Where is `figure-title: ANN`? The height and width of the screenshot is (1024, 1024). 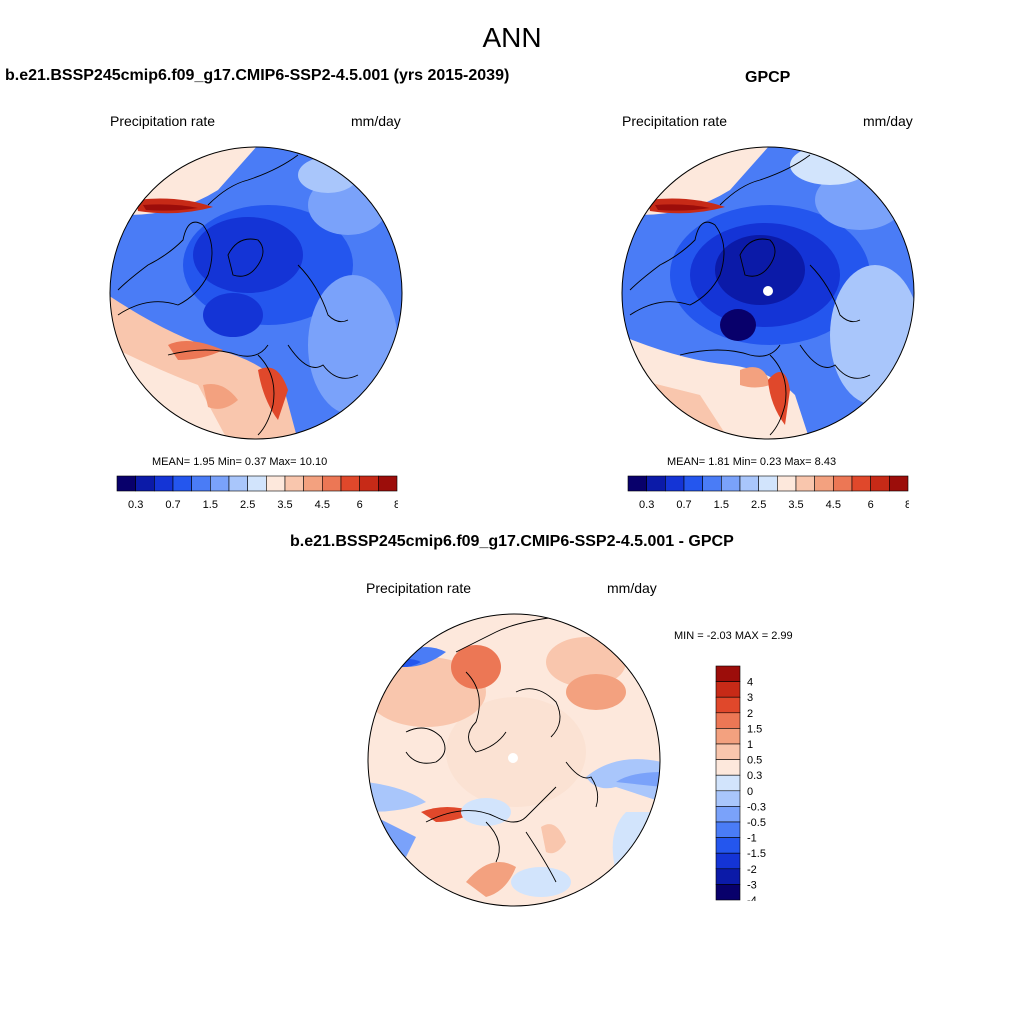
figure-title: ANN is located at coordinates (512, 37).